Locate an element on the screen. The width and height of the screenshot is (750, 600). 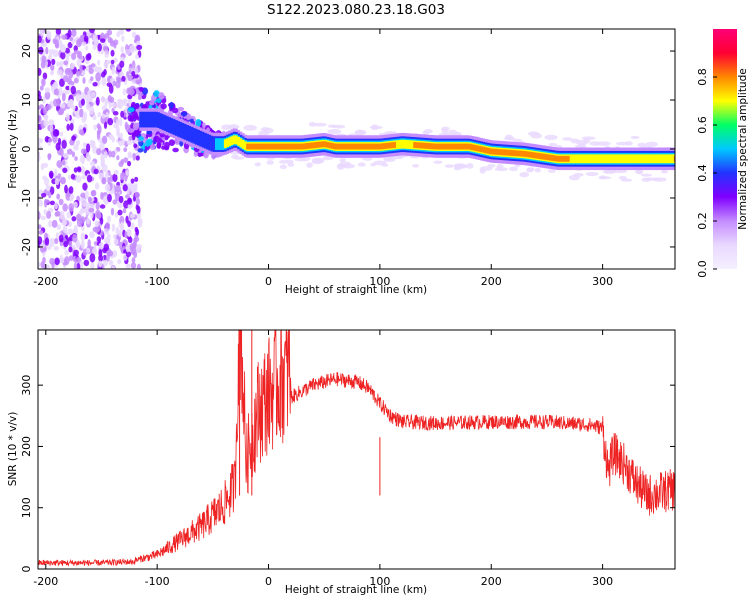
spectrogram-y-tick-label: 20 is located at coordinates (26, 51).